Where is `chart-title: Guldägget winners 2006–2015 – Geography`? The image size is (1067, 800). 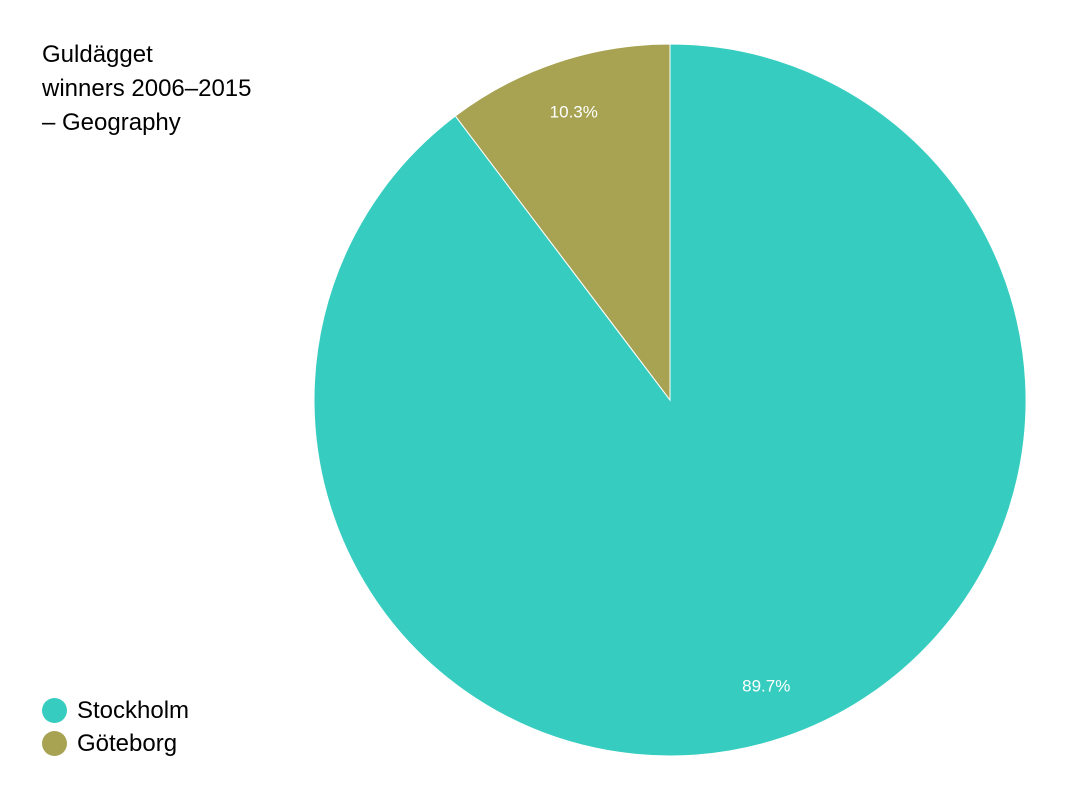
chart-title: Guldägget winners 2006–2015 – Geography is located at coordinates (172, 89).